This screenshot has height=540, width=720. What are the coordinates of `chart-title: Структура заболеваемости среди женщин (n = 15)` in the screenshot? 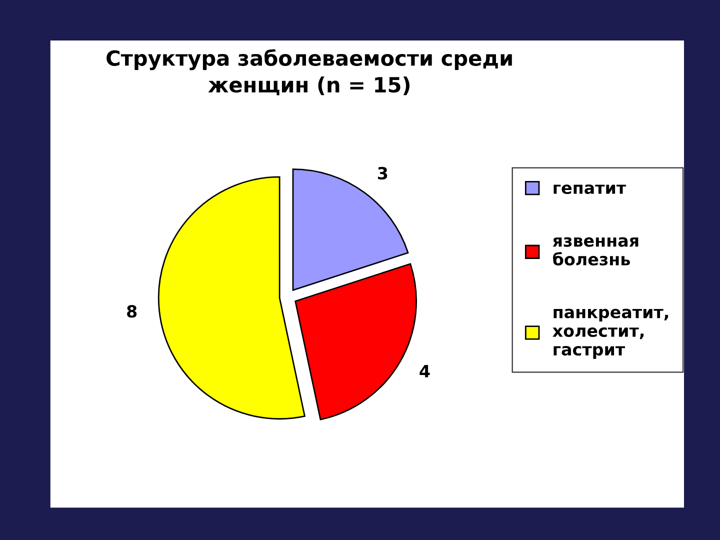 It's located at (309, 72).